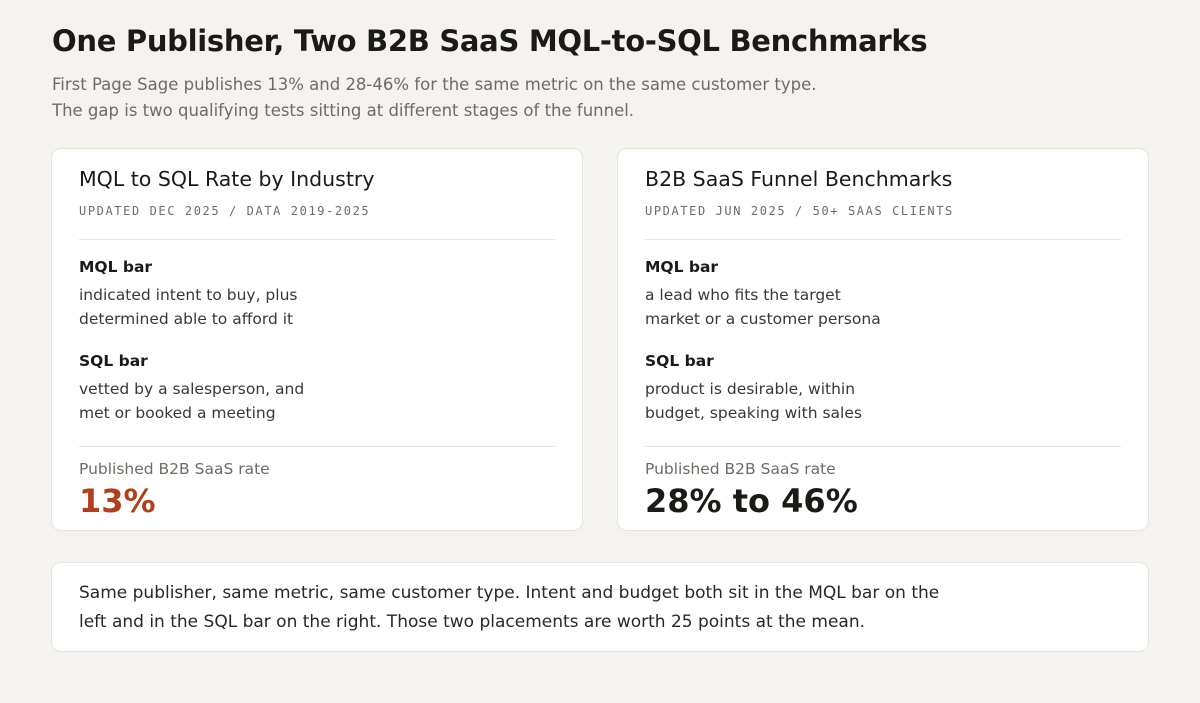  What do you see at coordinates (751, 501) in the screenshot?
I see `rate-value: 28% to 46%` at bounding box center [751, 501].